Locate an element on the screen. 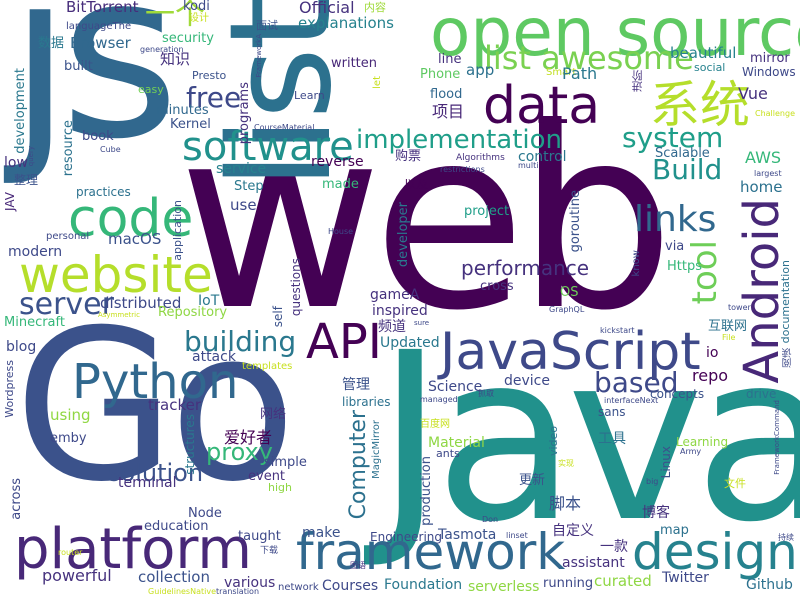 This screenshot has width=800, height=600. word-social: social is located at coordinates (710, 67).